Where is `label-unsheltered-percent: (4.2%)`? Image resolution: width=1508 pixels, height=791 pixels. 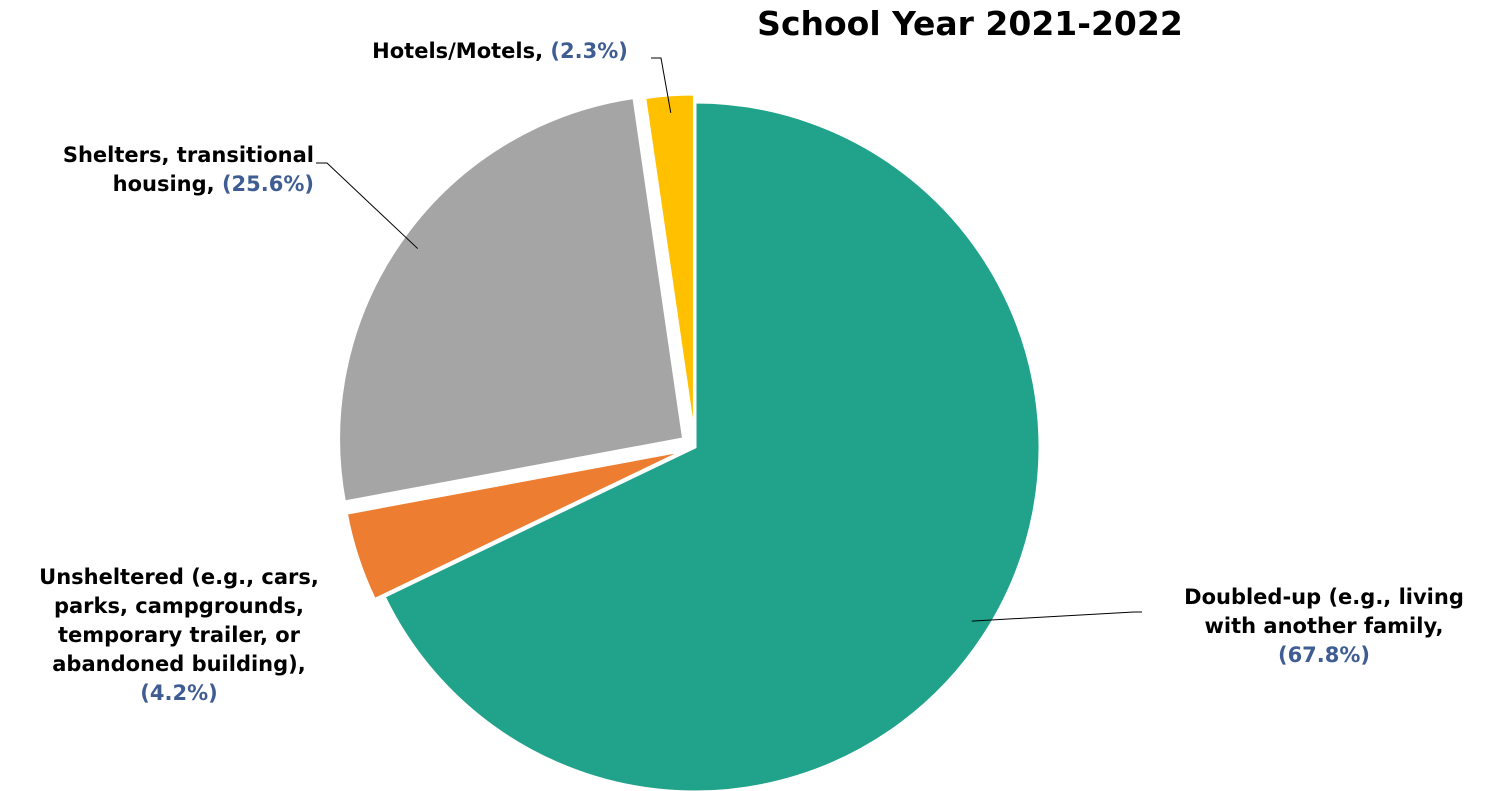 label-unsheltered-percent: (4.2%) is located at coordinates (179, 693).